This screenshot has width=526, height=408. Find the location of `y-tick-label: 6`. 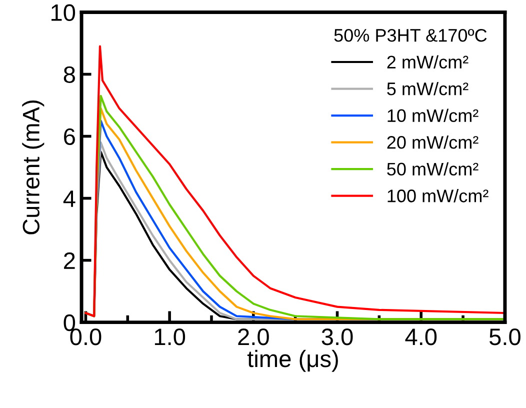

y-tick-label: 6 is located at coordinates (69, 137).